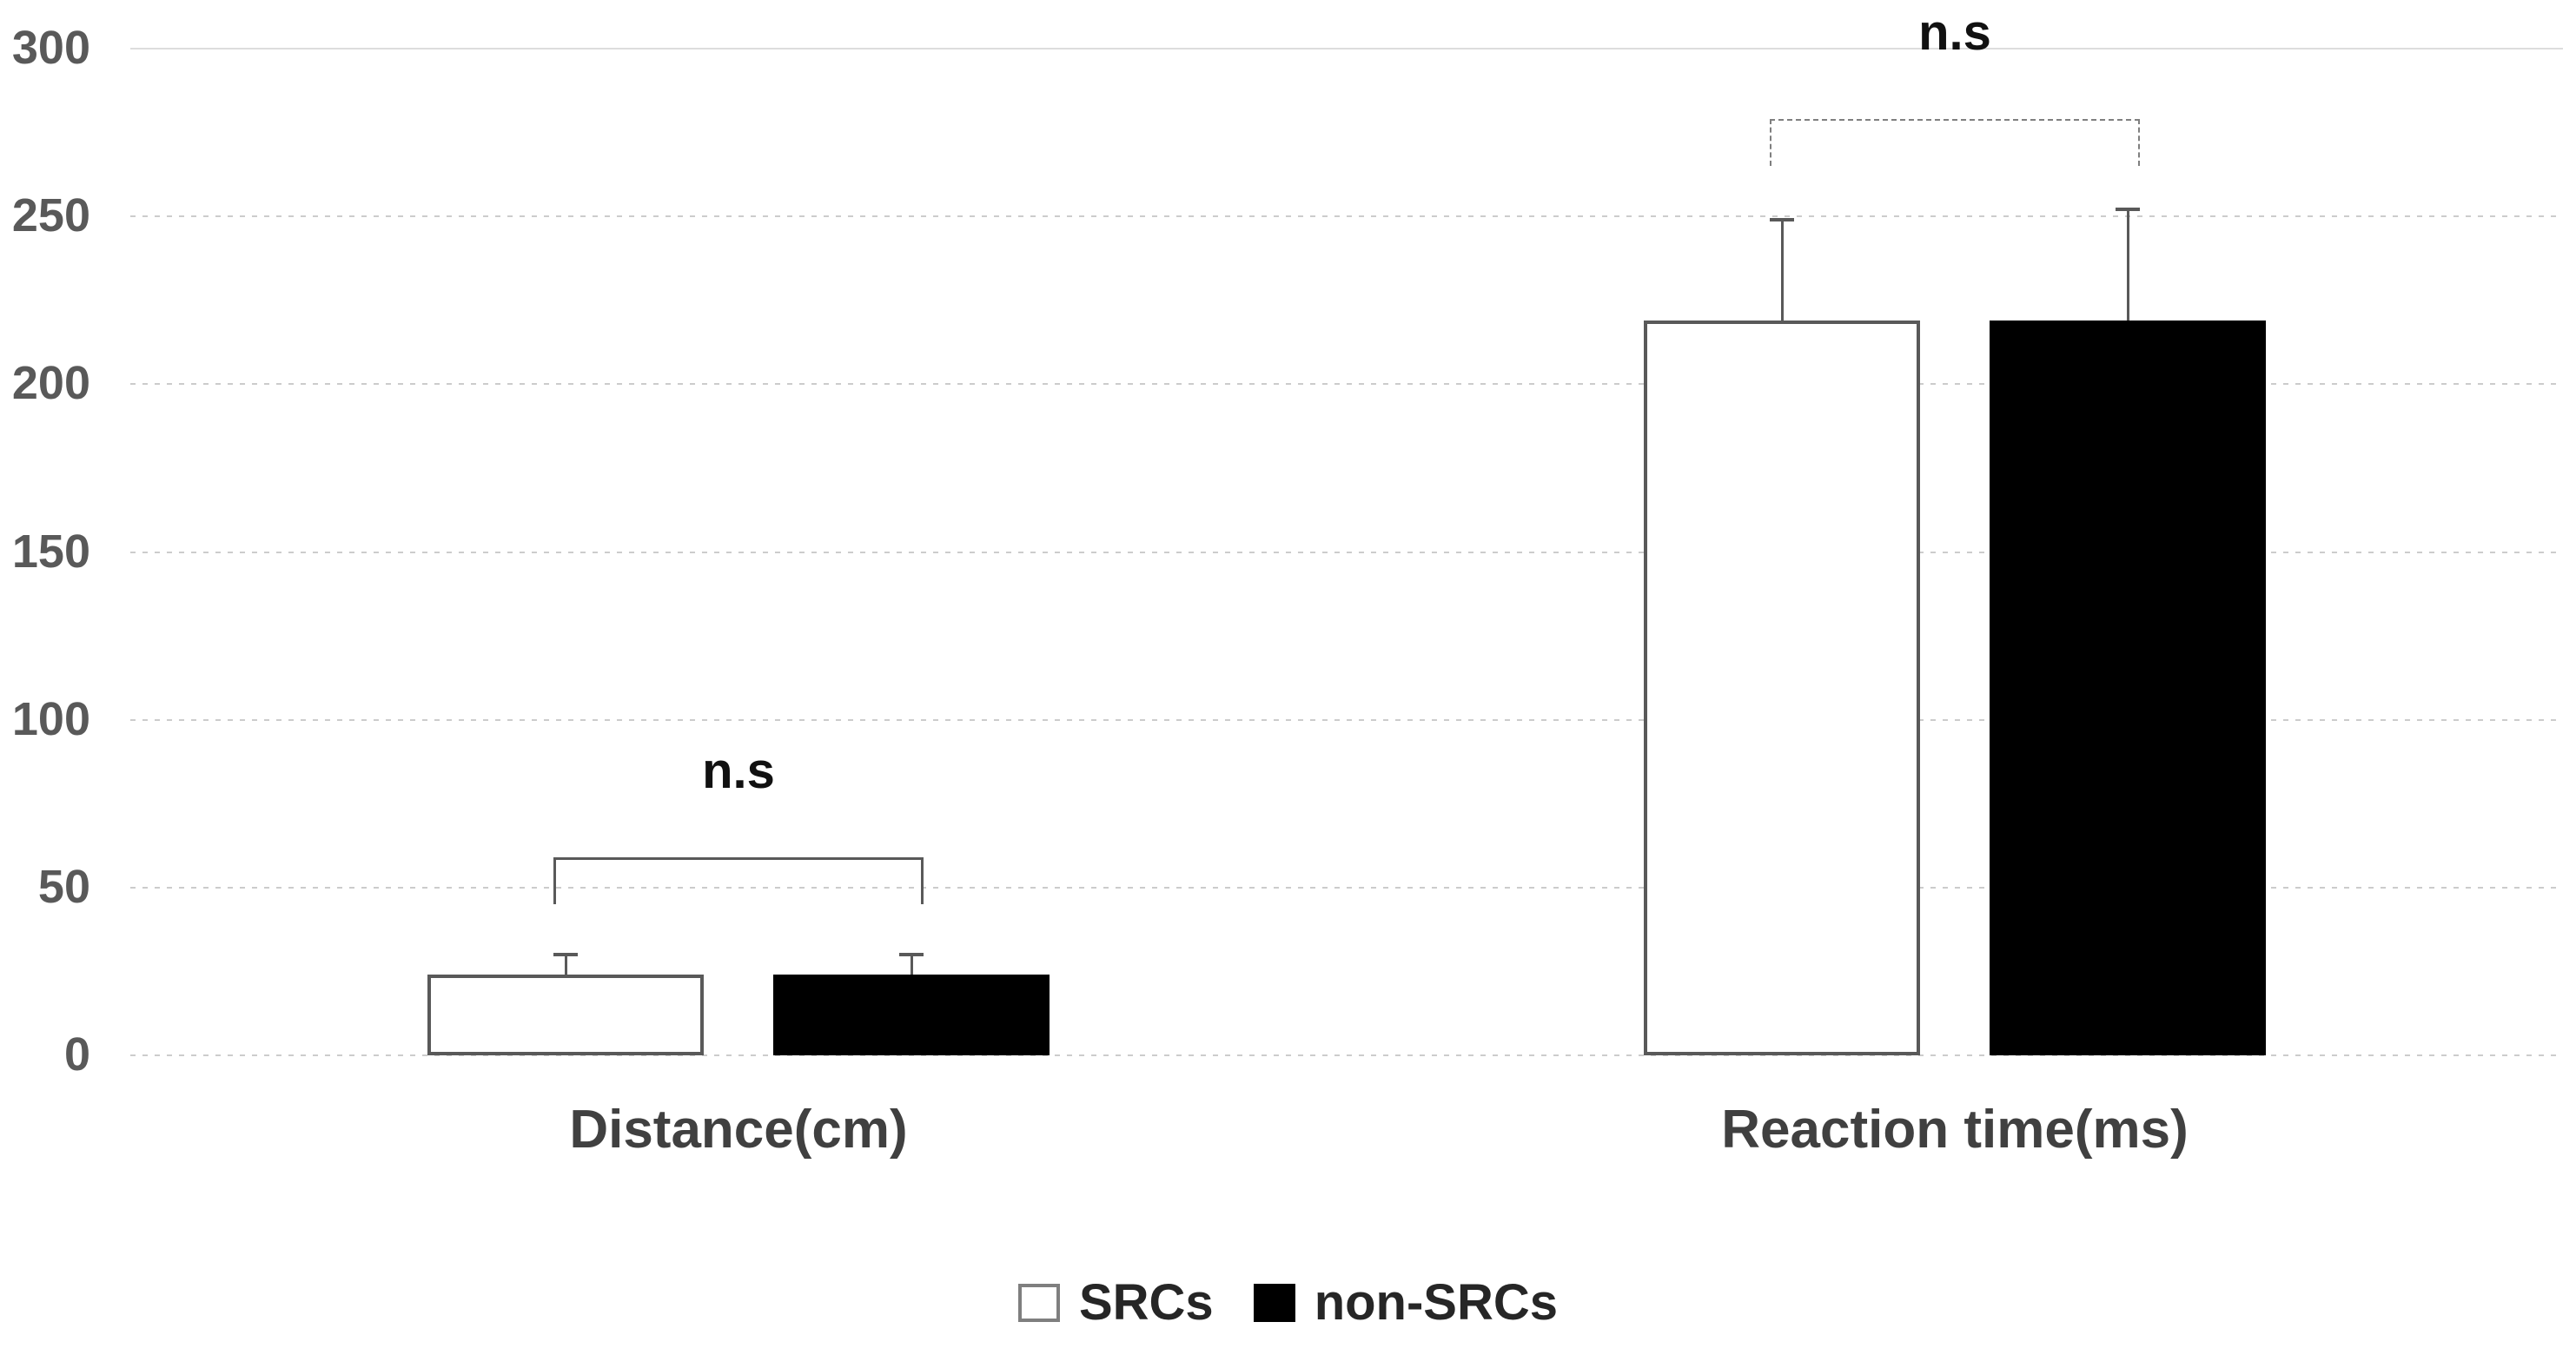  I want to click on legend-item-srcs: SRCs, so click(1115, 1302).